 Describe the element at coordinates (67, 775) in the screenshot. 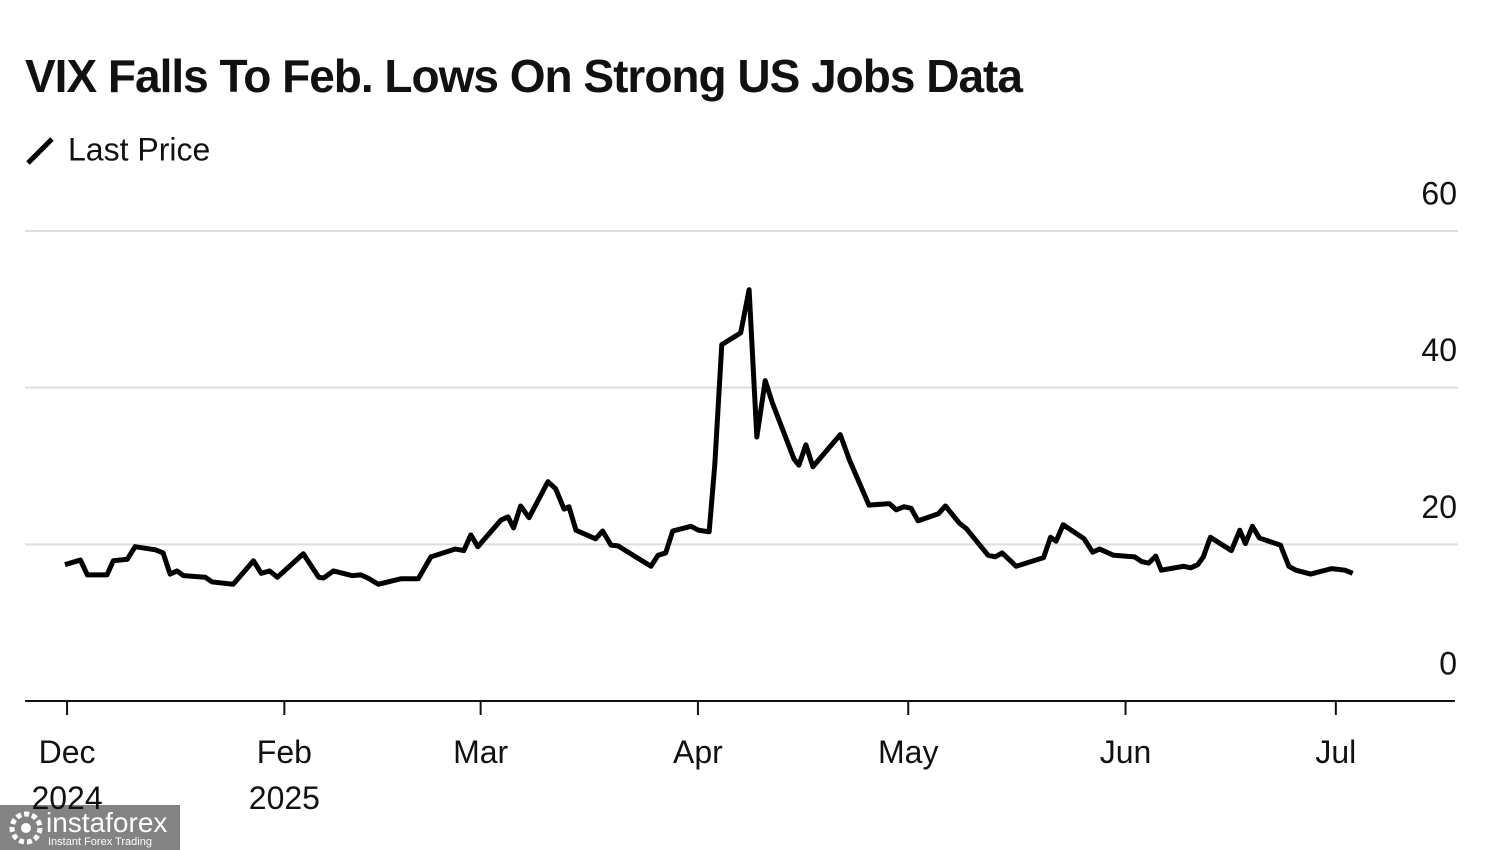

I see `x-tick-label: Dec 2024` at that location.